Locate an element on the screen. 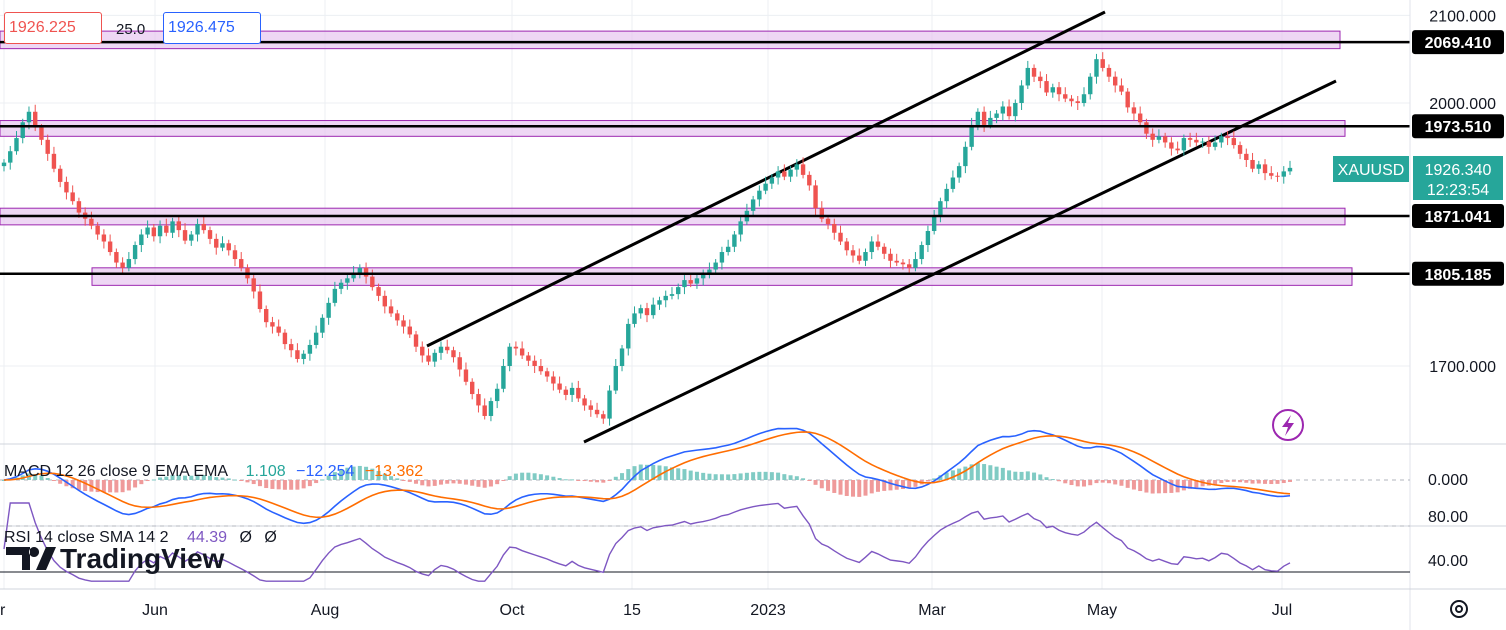  lightning-icon is located at coordinates (1288, 425).